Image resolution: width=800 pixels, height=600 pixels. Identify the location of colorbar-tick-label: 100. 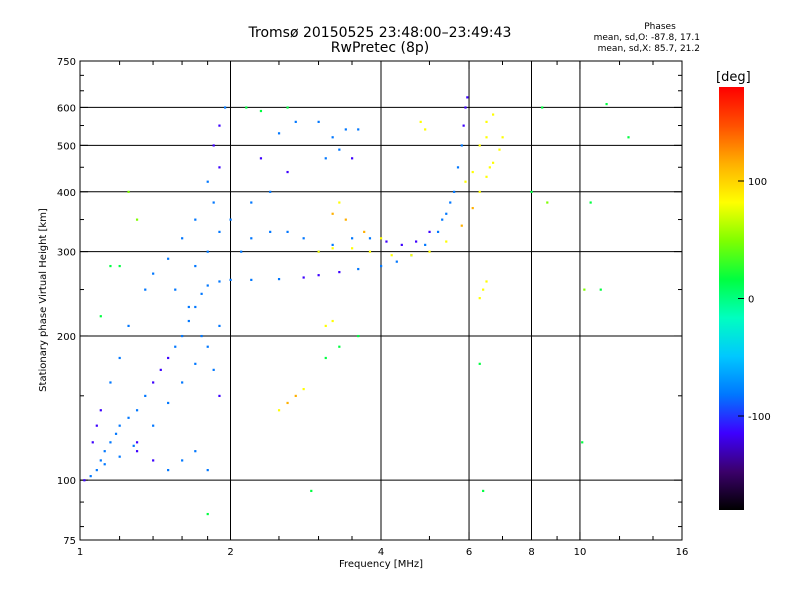
(757, 182).